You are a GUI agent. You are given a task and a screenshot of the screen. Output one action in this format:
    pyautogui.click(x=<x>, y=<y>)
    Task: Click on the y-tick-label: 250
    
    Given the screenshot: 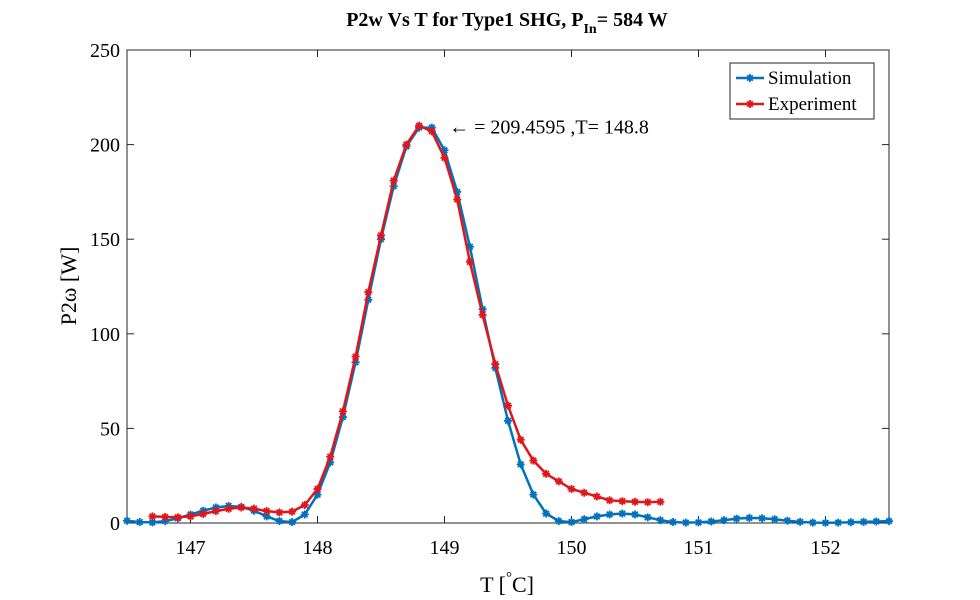 What is the action you would take?
    pyautogui.click(x=105, y=51)
    